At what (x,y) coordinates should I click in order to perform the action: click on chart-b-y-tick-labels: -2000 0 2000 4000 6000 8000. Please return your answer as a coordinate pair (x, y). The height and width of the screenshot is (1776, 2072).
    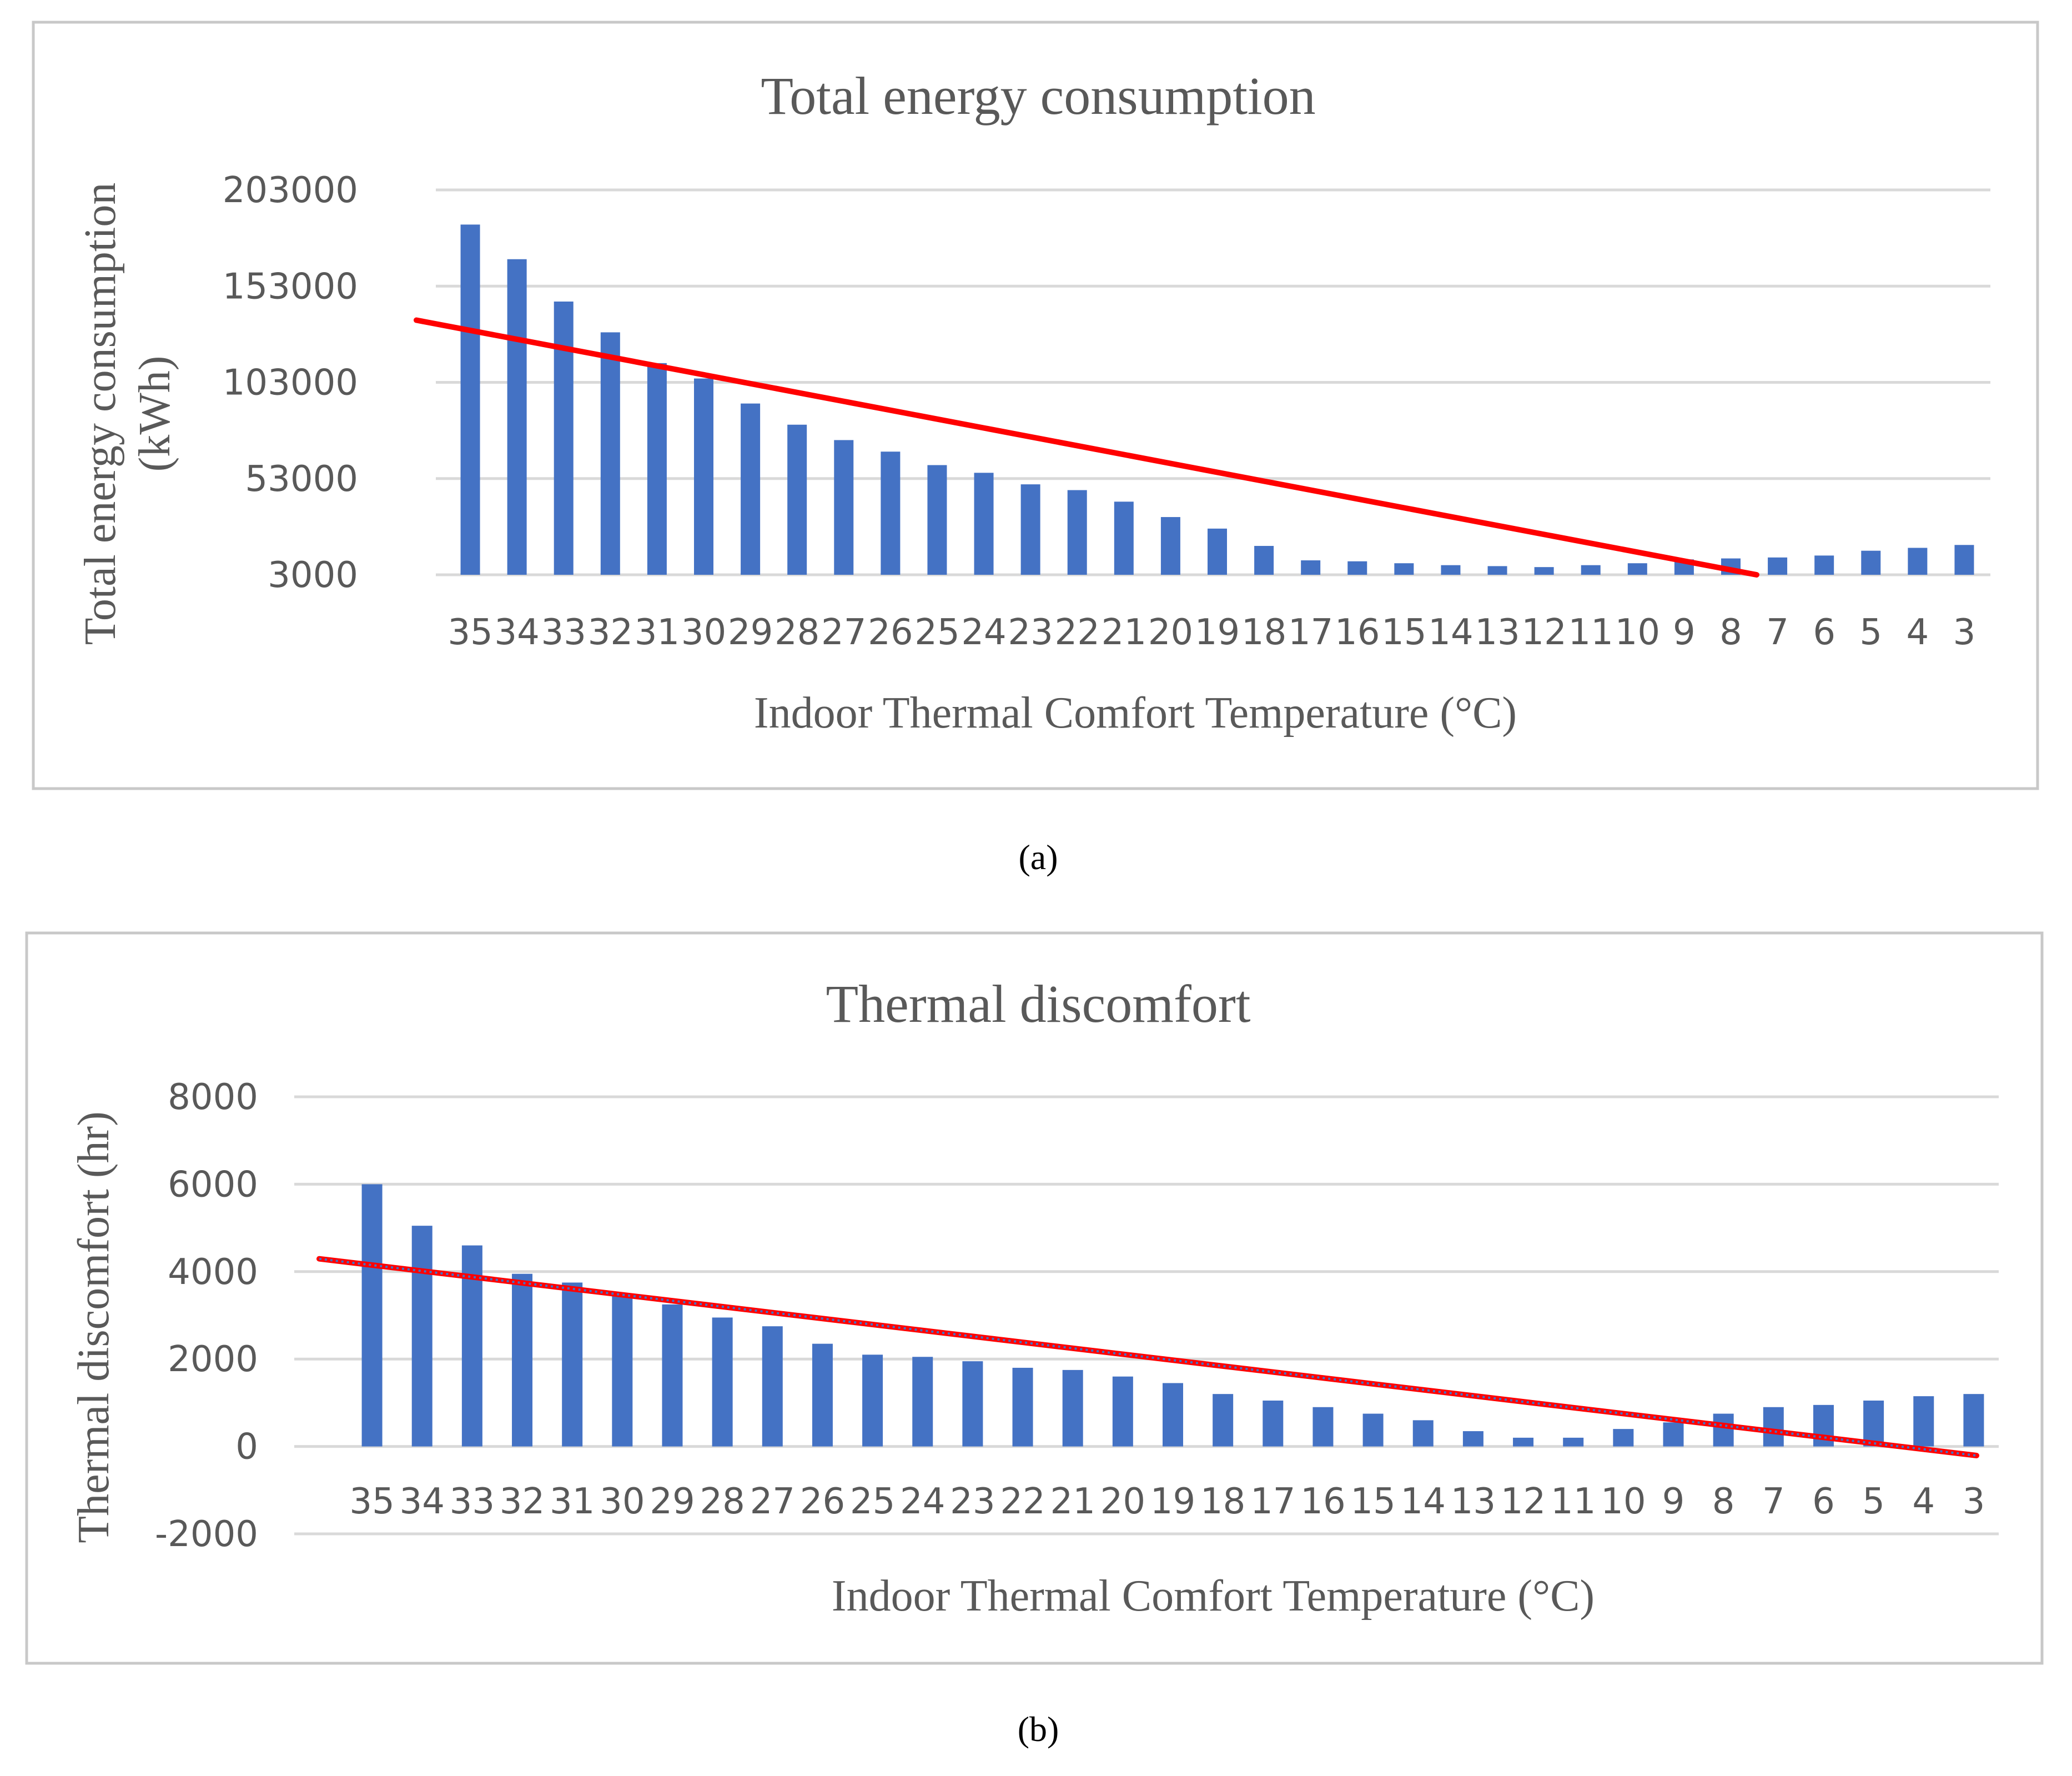
    Looking at the image, I should click on (207, 1316).